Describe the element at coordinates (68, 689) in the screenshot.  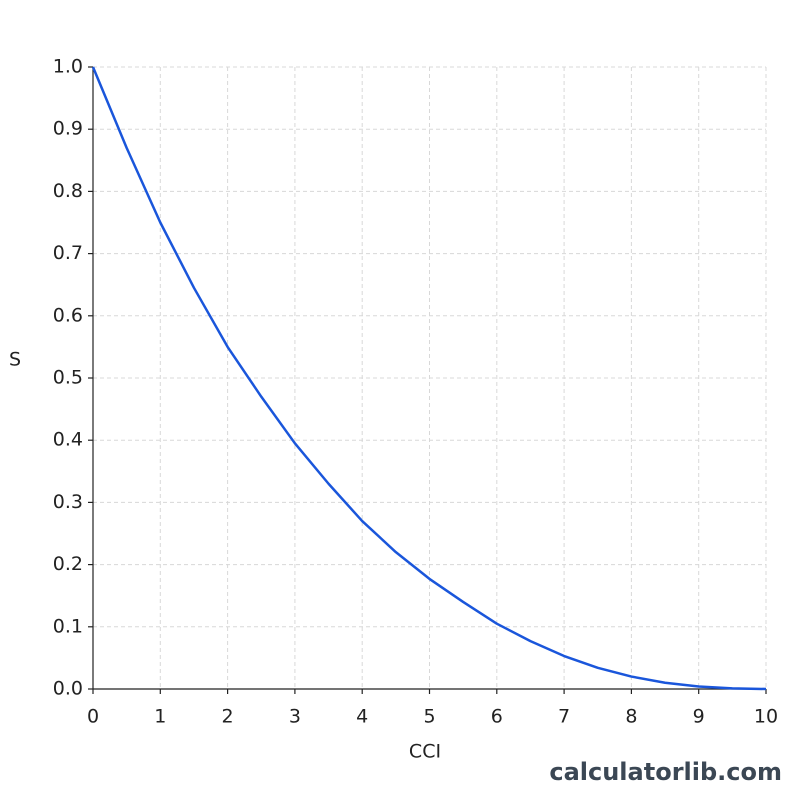
I see `y-tick-label: 0.0` at that location.